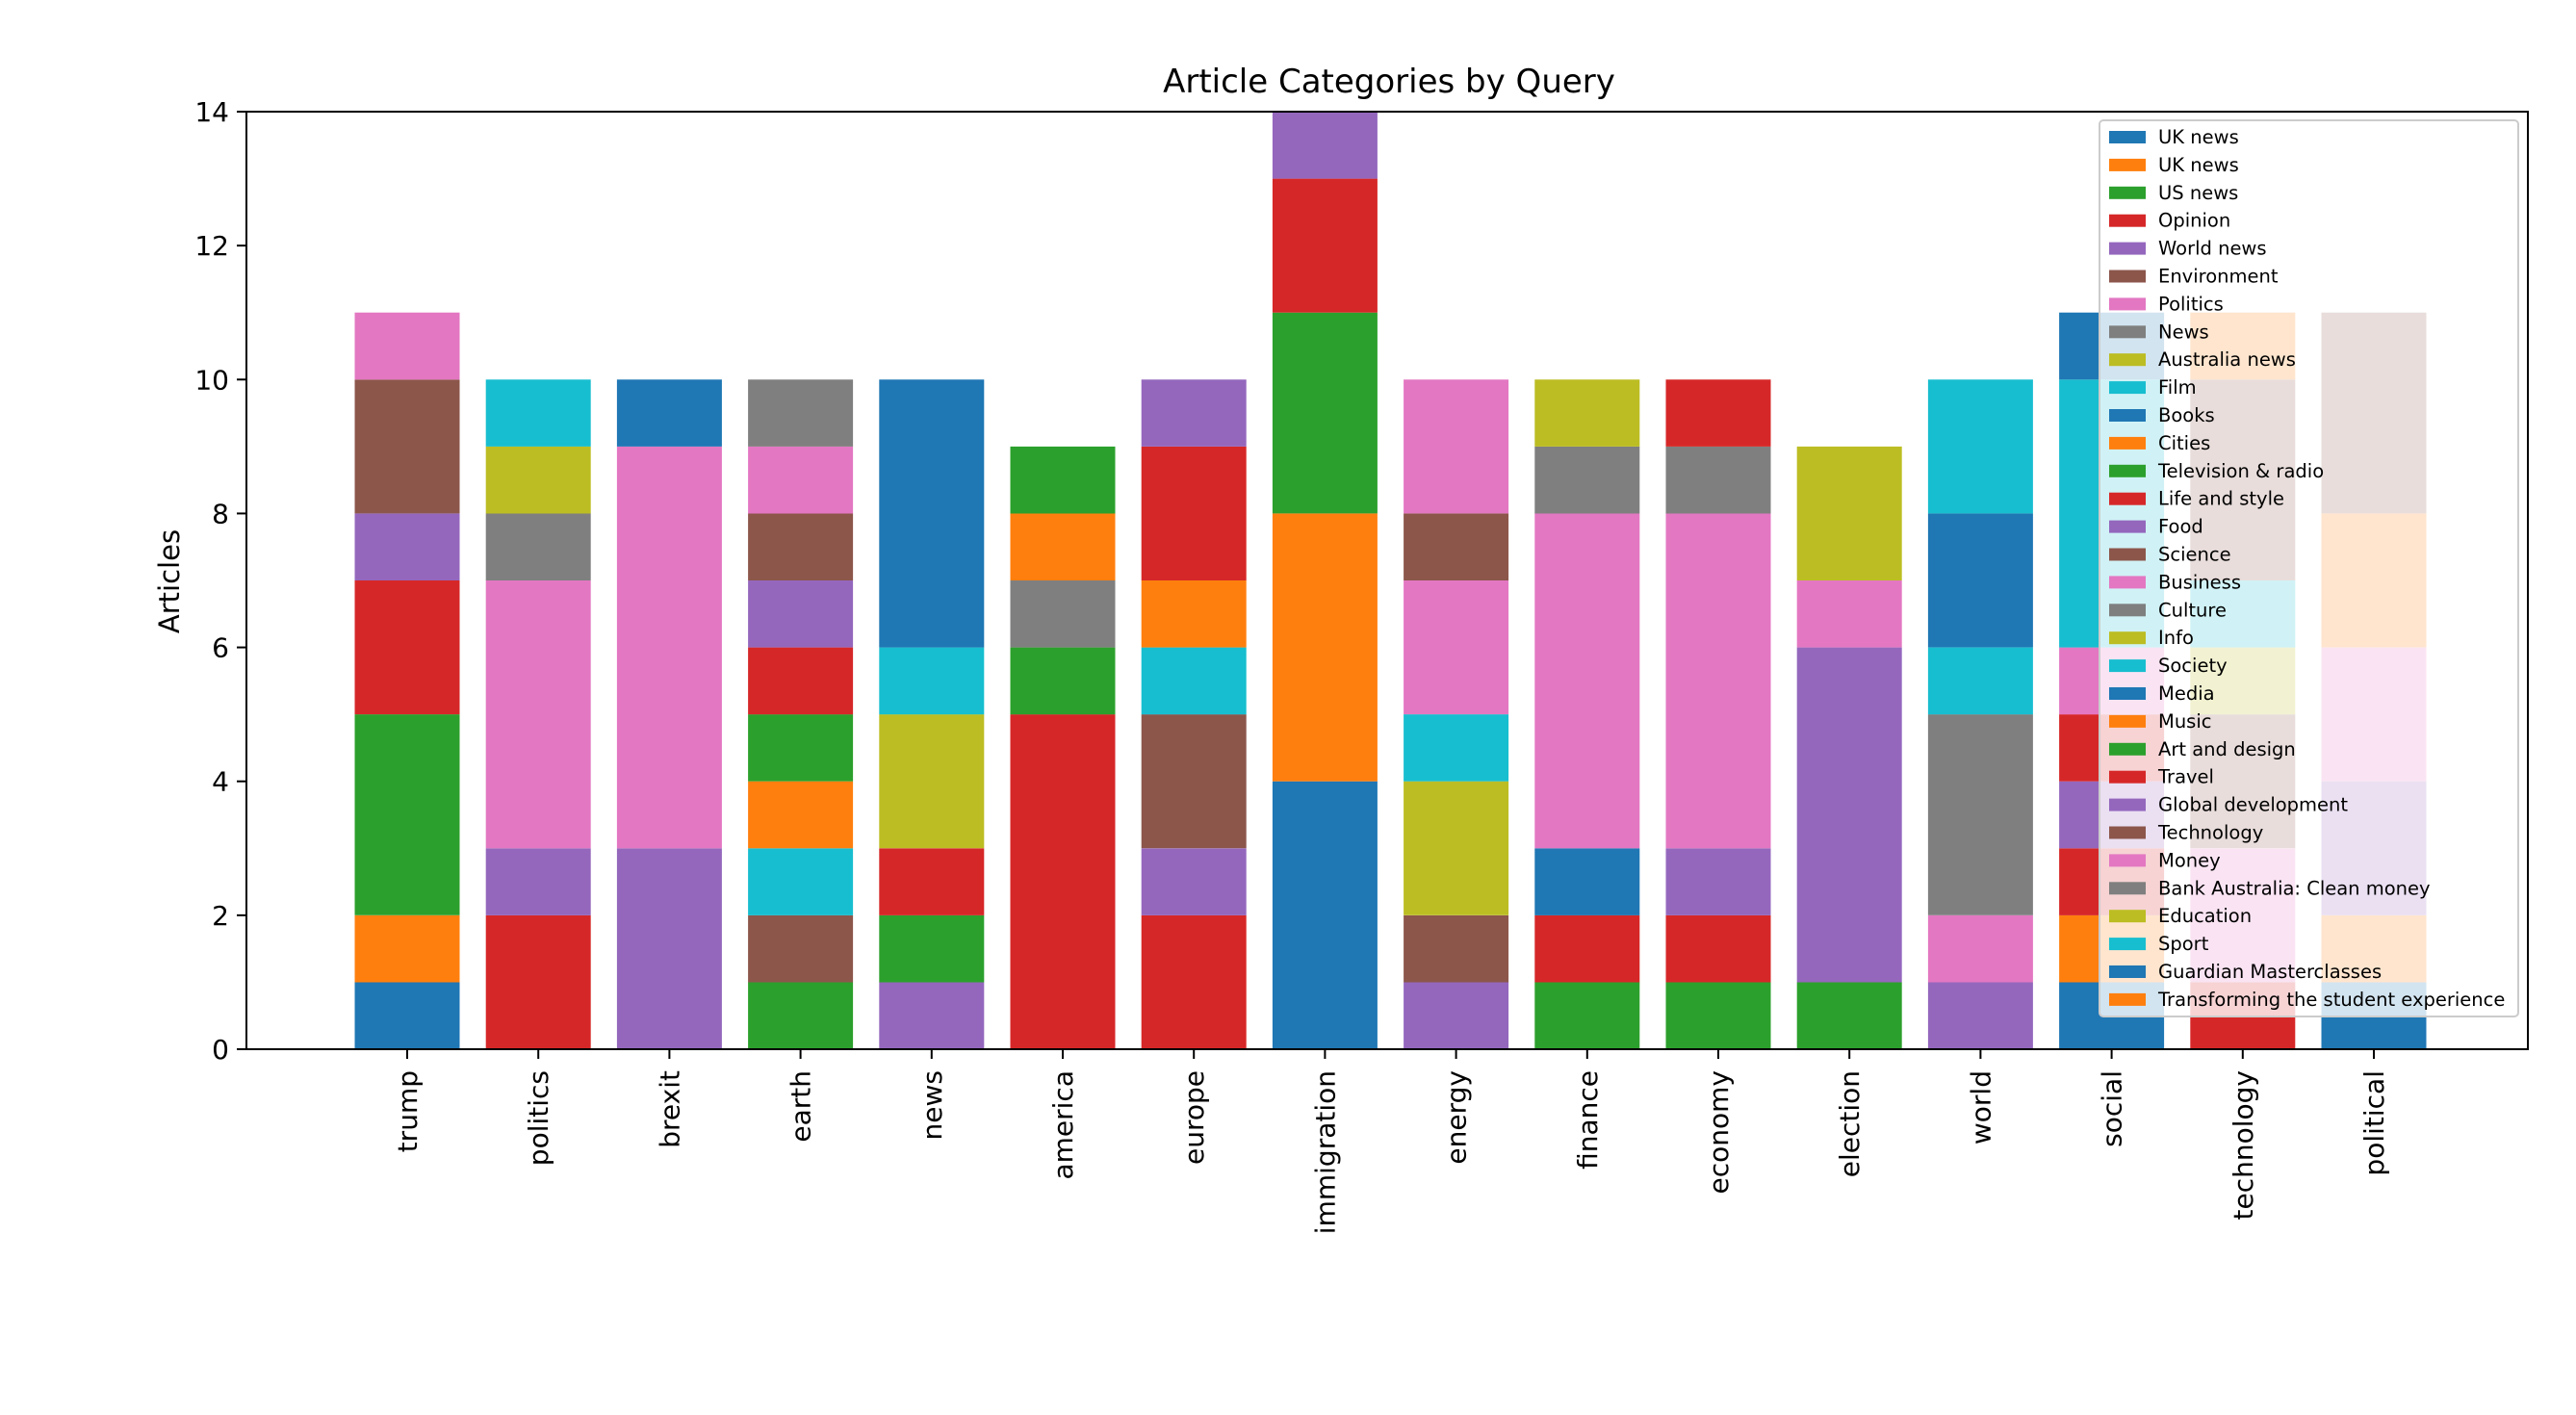 The height and width of the screenshot is (1415, 2576). What do you see at coordinates (2176, 638) in the screenshot?
I see `legend-label: Info` at bounding box center [2176, 638].